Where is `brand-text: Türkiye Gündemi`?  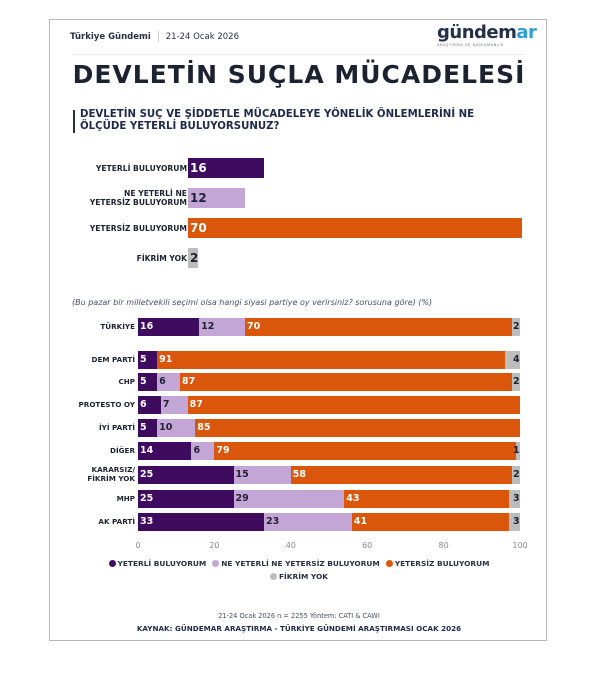
brand-text: Türkiye Gündemi is located at coordinates (110, 37).